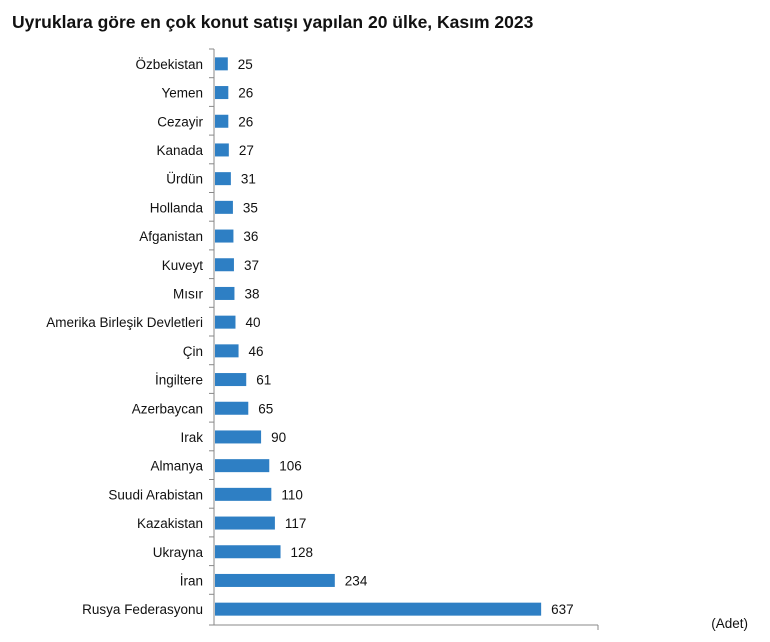  Describe the element at coordinates (292, 494) in the screenshot. I see `data-label: 110` at that location.